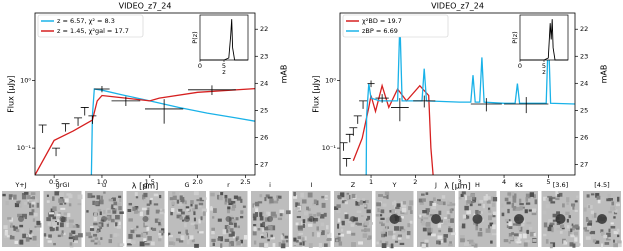  I want to click on series-line, so click(145, 131).